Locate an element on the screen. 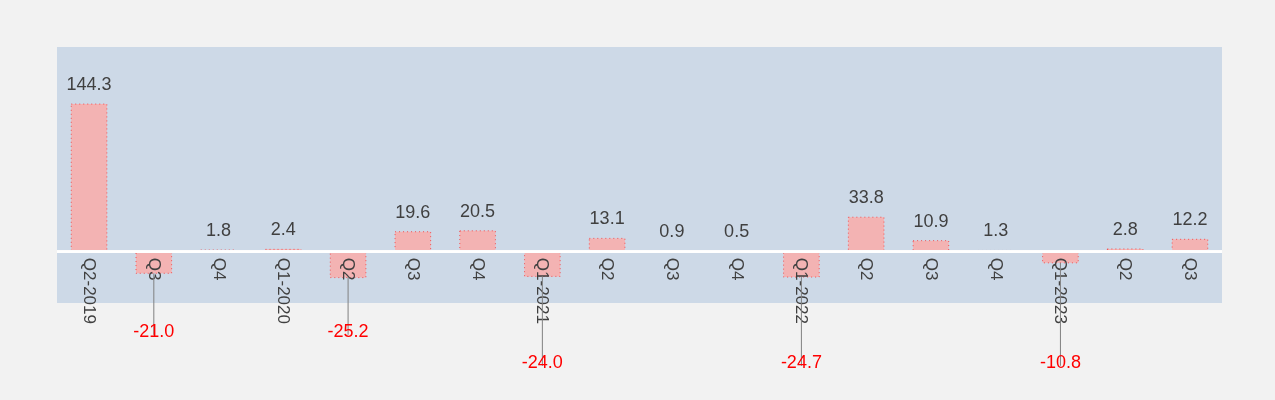 The height and width of the screenshot is (400, 1275). data-label: -21.0 is located at coordinates (154, 330).